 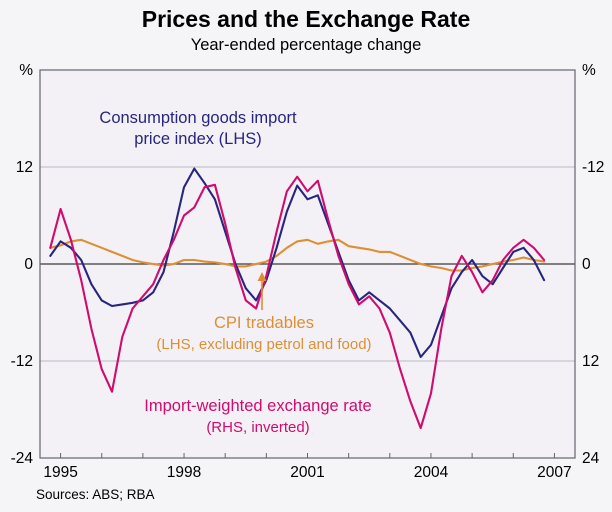 What do you see at coordinates (22, 458) in the screenshot?
I see `y-axis-left-label: -24` at bounding box center [22, 458].